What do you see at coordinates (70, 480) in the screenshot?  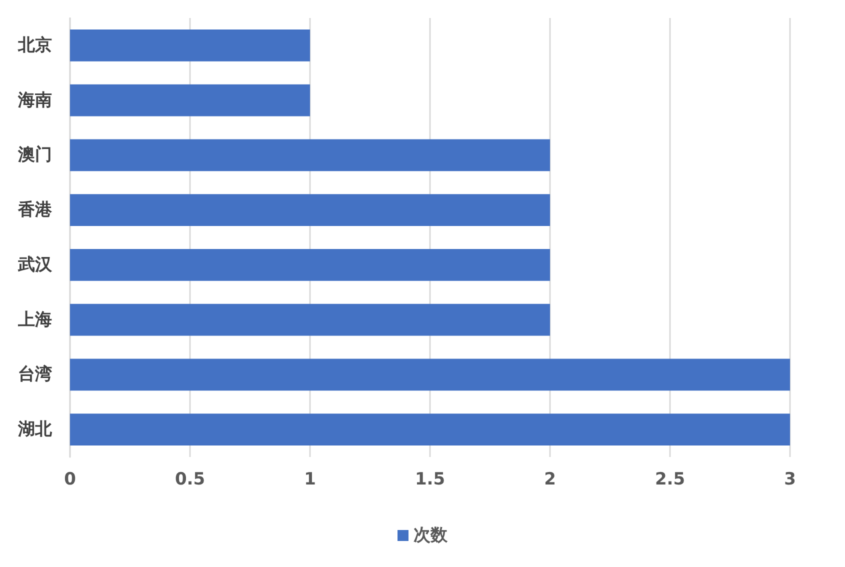 I see `x-tick-label: 0` at bounding box center [70, 480].